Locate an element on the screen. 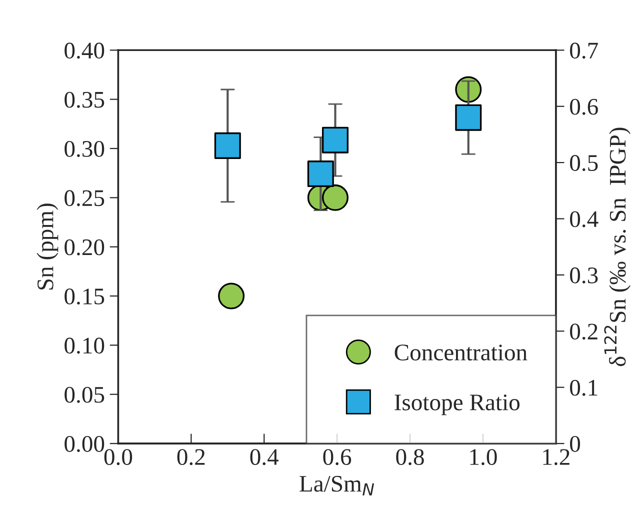  y-tick-label: 0.40 is located at coordinates (84, 50).